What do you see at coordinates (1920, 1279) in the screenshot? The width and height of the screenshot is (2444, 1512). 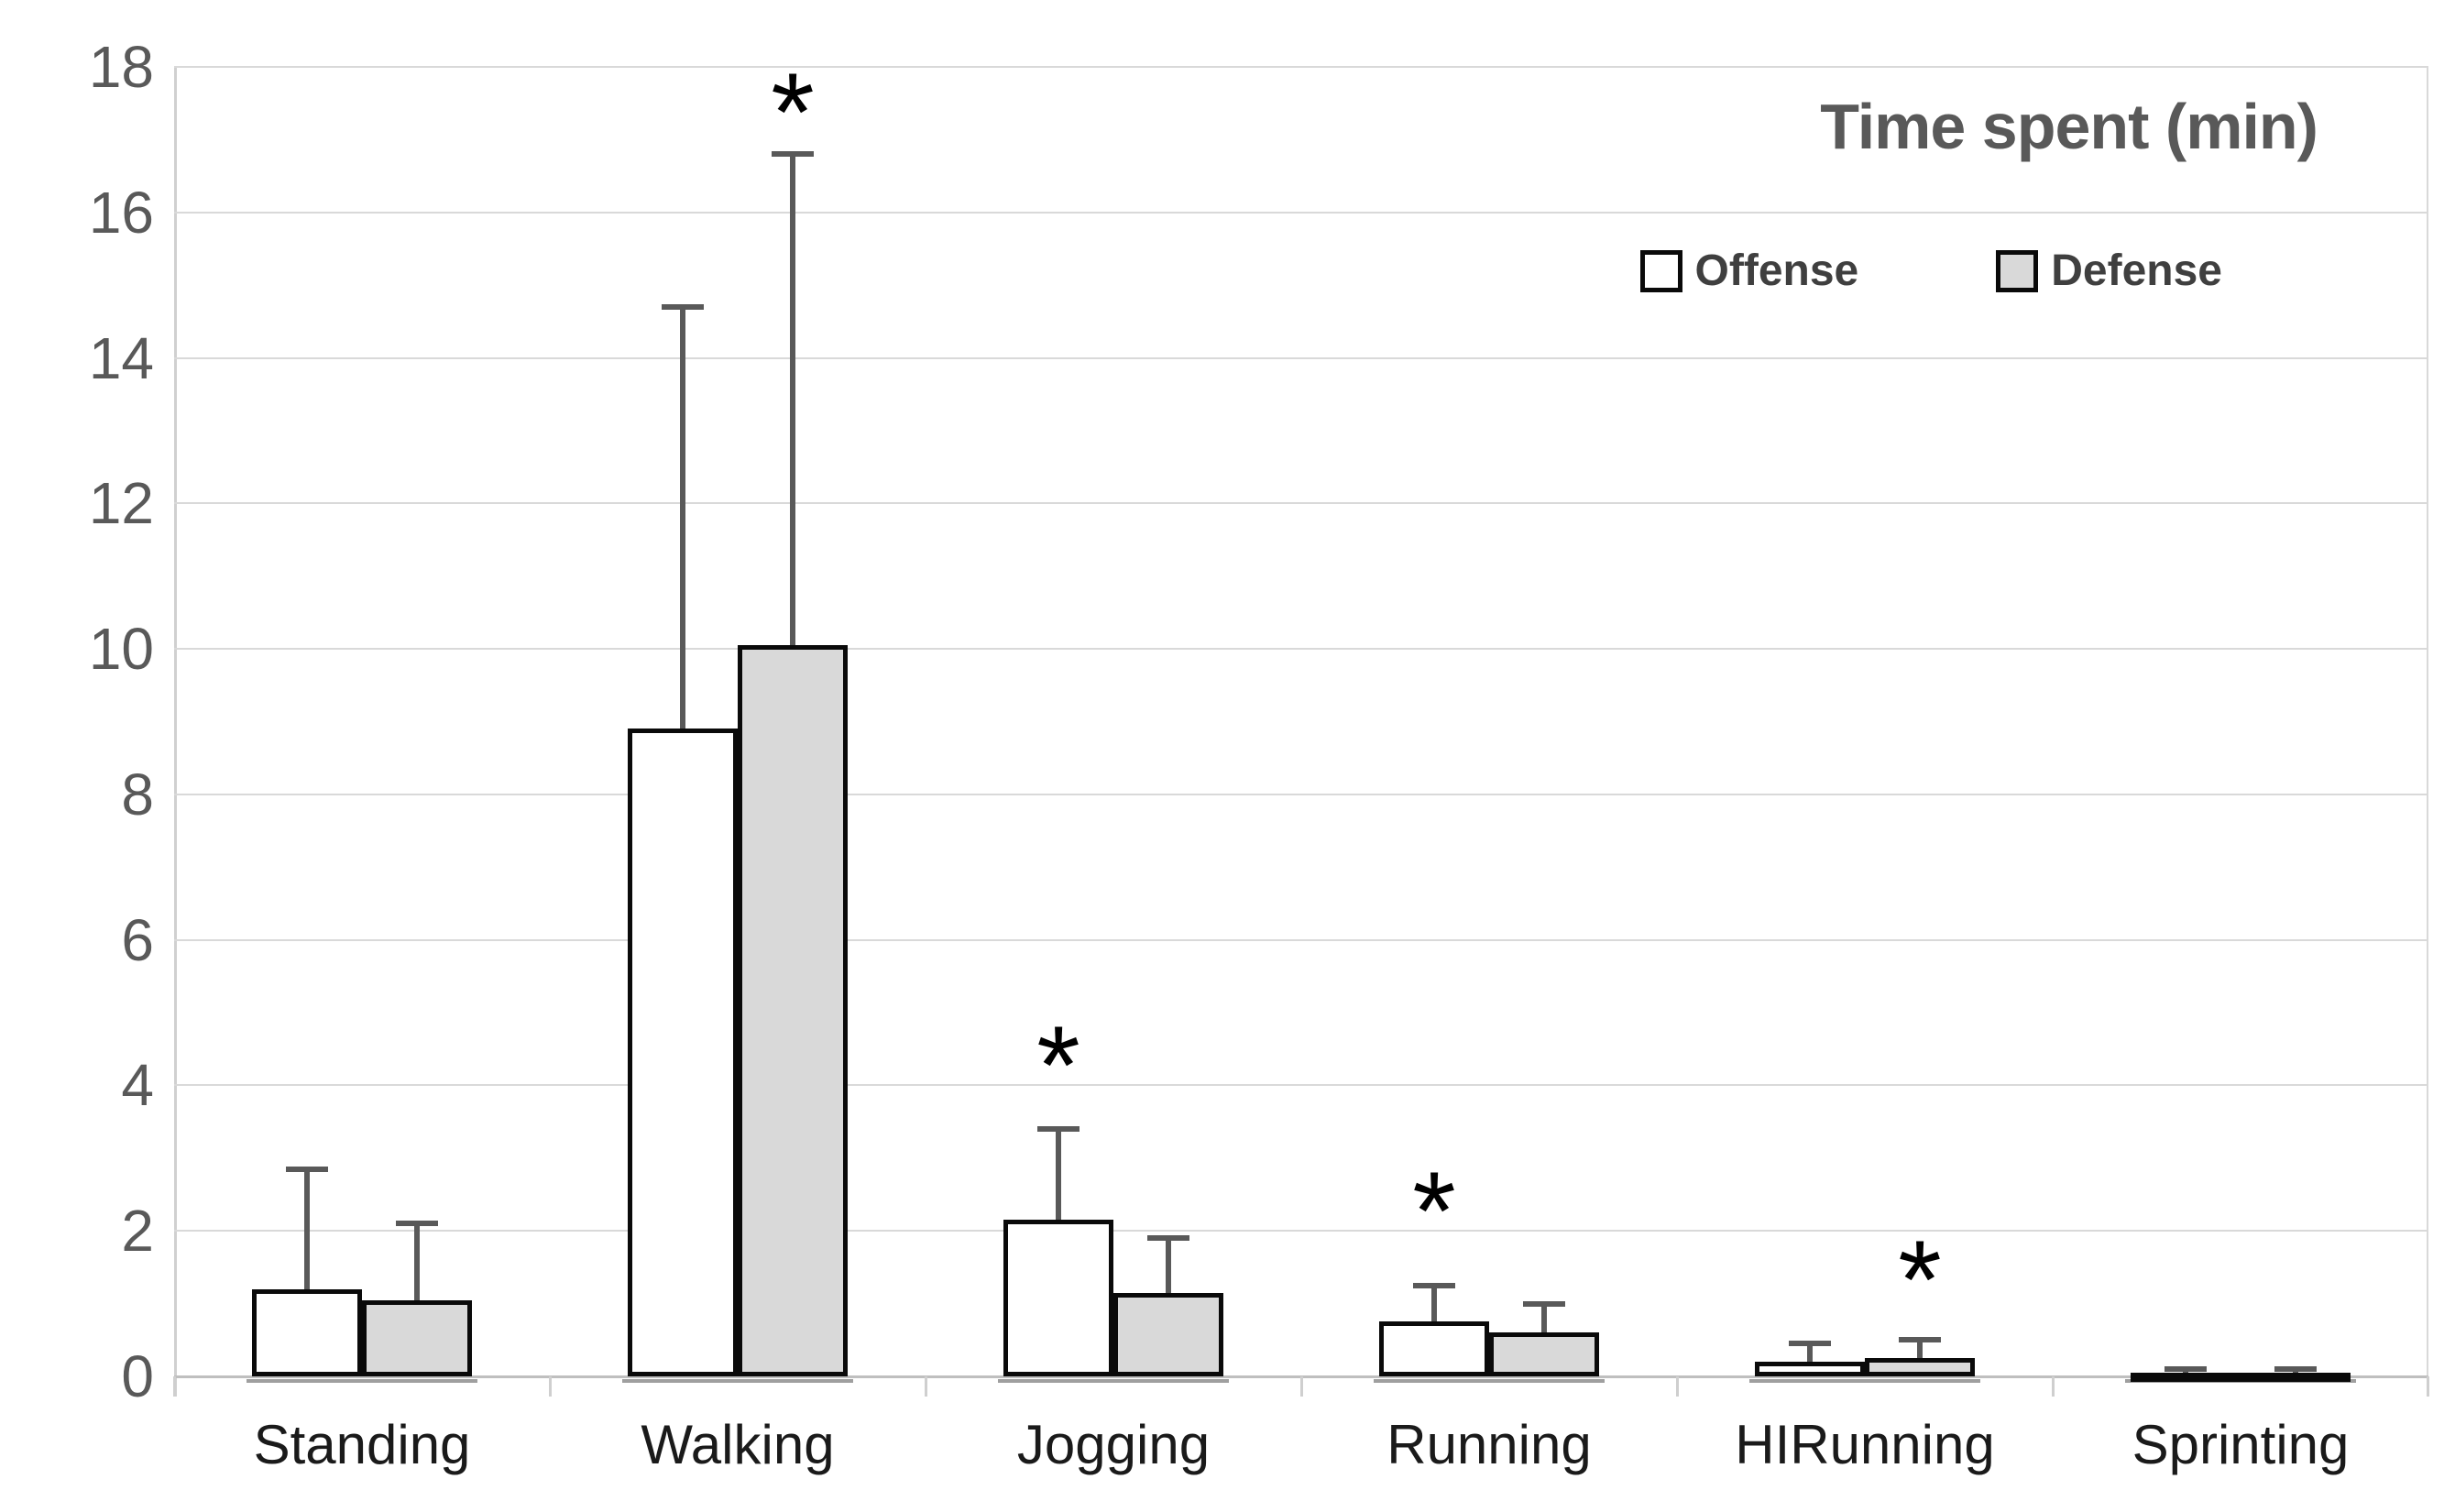 I see `significance-asterisk-hirunning: *` at bounding box center [1920, 1279].